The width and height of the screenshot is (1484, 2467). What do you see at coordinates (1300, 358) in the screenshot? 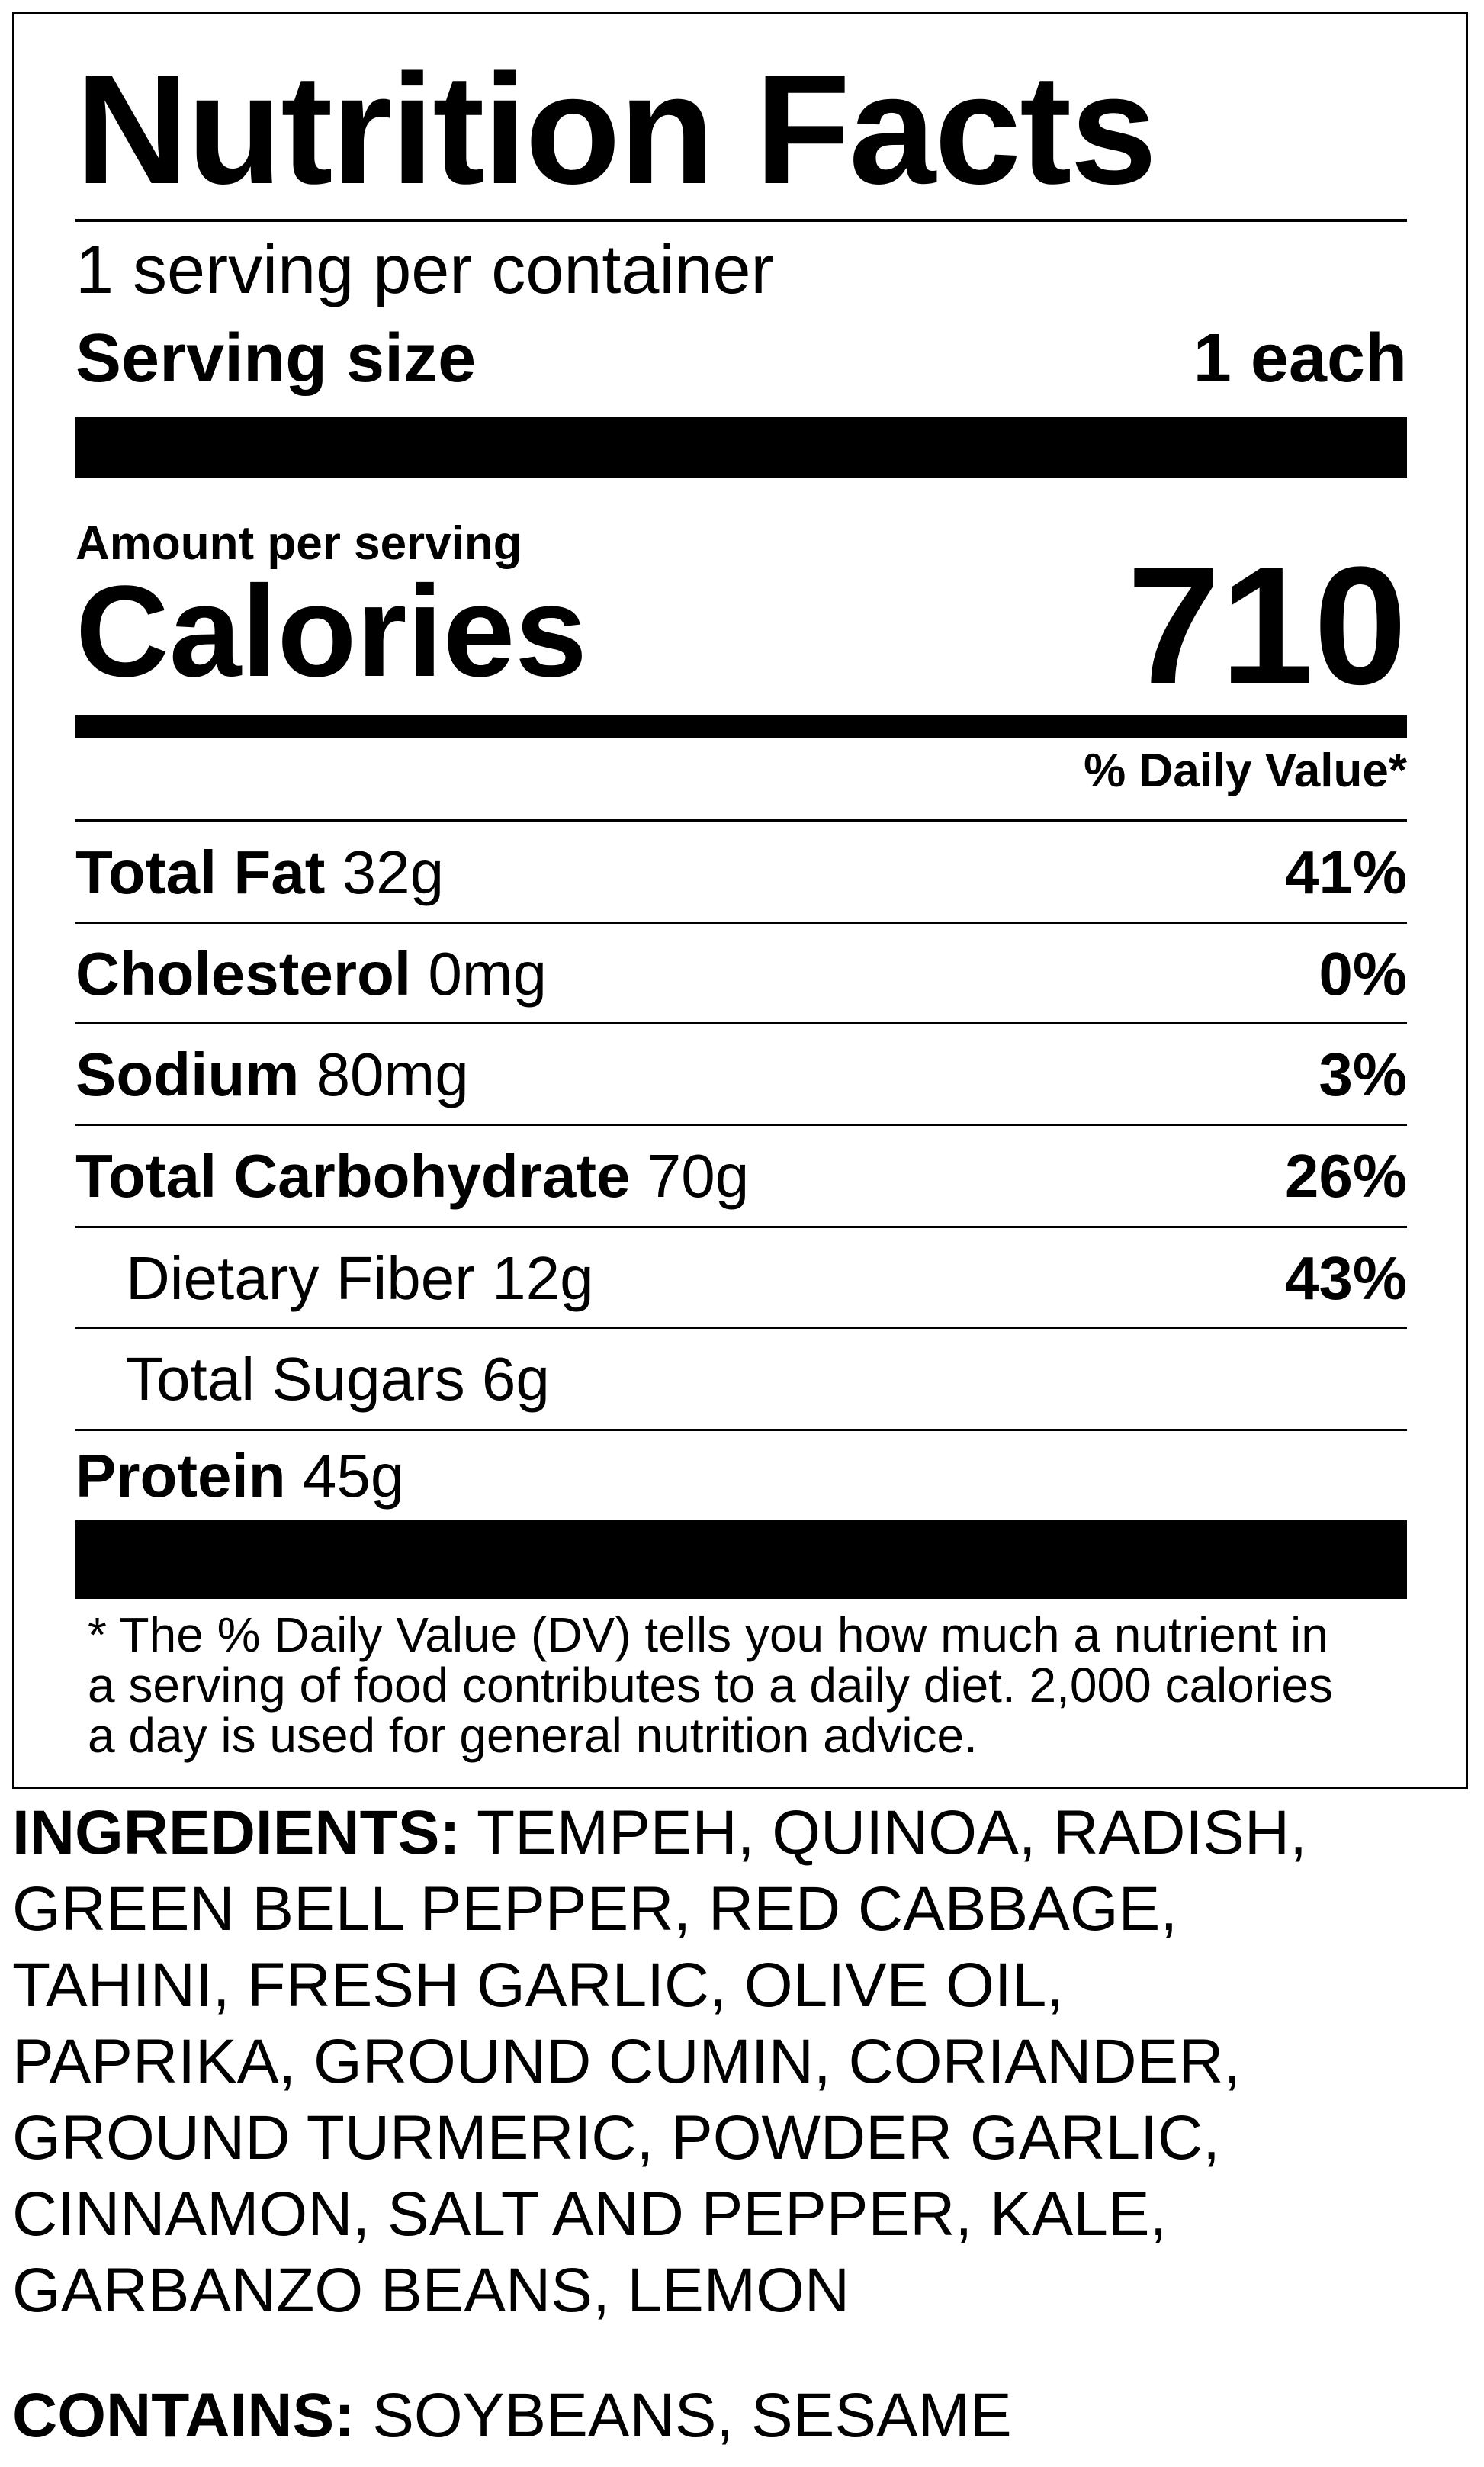
I see `serving-size-value: 1 each` at bounding box center [1300, 358].